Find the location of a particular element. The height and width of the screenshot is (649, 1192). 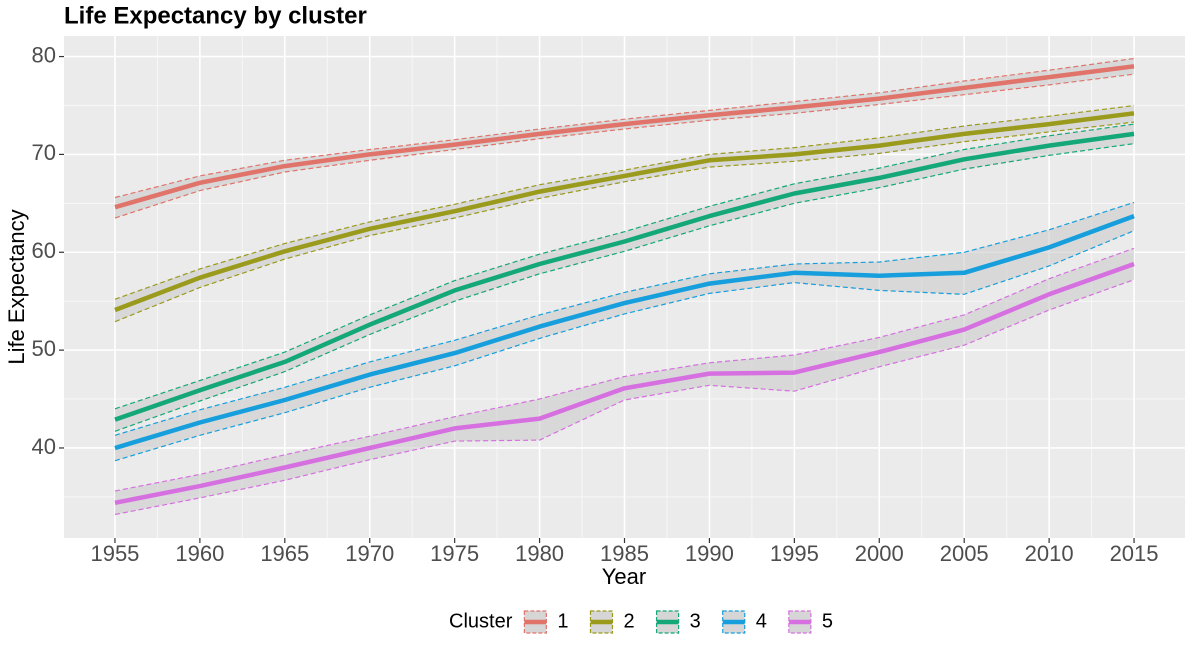

legend-label: 4 is located at coordinates (761, 621).